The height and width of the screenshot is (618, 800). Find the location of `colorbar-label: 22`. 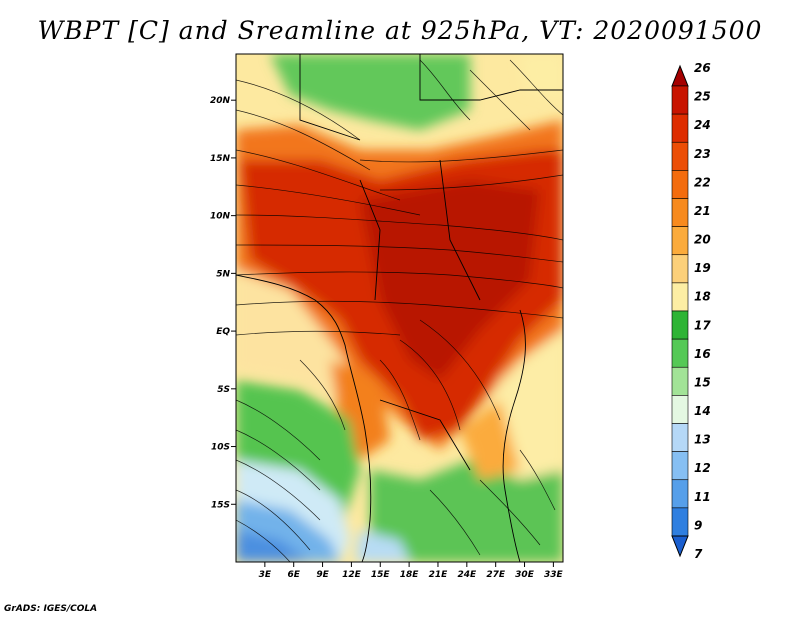

colorbar-label: 22 is located at coordinates (702, 182).